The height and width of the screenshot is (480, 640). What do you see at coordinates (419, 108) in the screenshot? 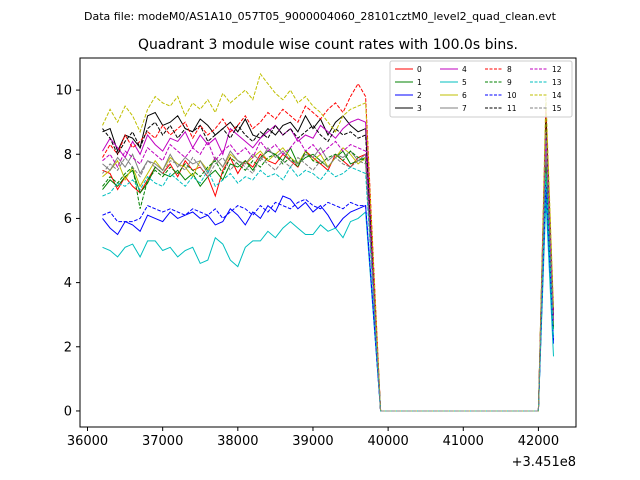
I see `legend-label: 3` at bounding box center [419, 108].